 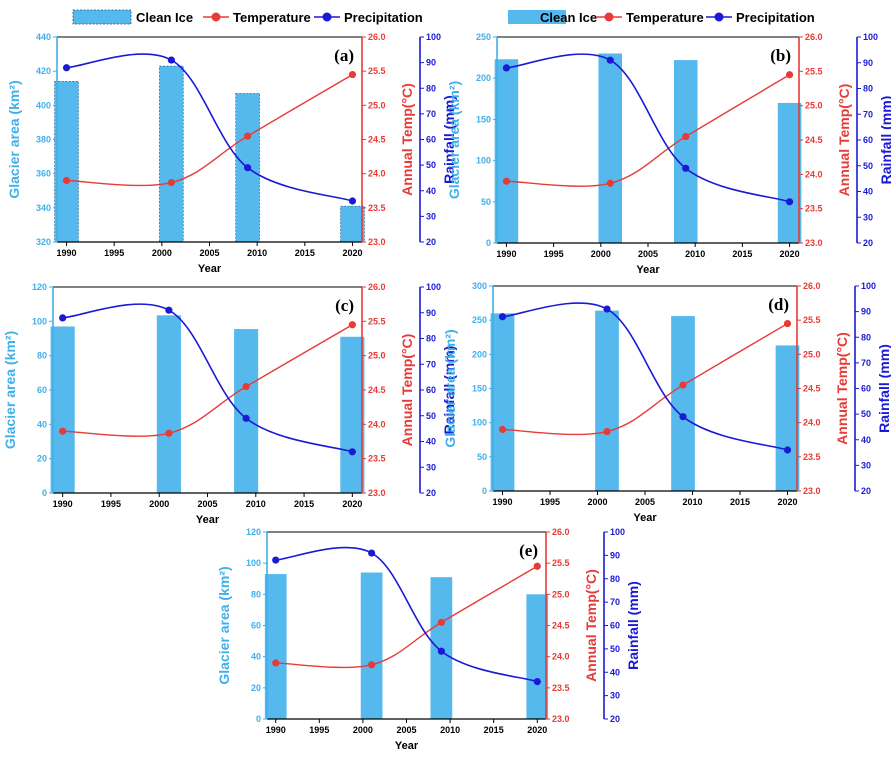 What do you see at coordinates (479, 286) in the screenshot?
I see `left-tick-label: 300` at bounding box center [479, 286].